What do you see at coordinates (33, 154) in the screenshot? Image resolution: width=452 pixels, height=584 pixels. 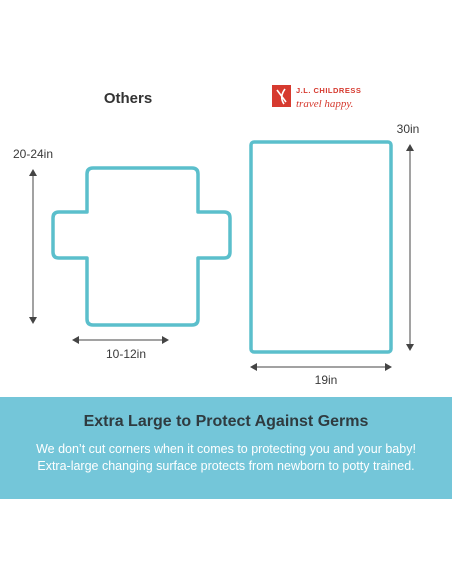 I see `others-height: 20-24in` at bounding box center [33, 154].